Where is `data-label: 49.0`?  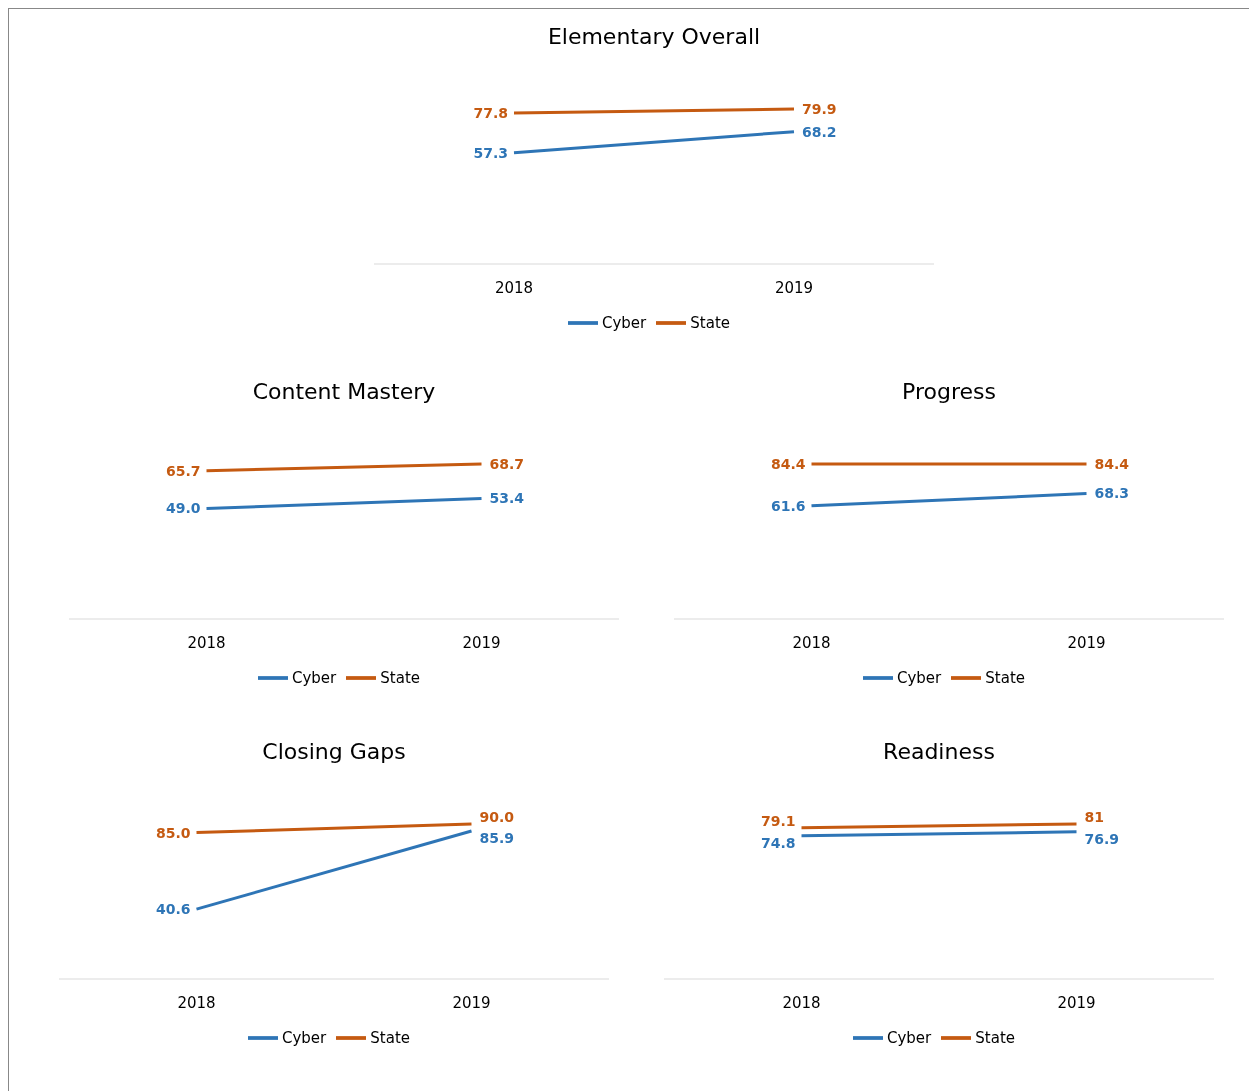
data-label: 49.0 is located at coordinates (183, 508).